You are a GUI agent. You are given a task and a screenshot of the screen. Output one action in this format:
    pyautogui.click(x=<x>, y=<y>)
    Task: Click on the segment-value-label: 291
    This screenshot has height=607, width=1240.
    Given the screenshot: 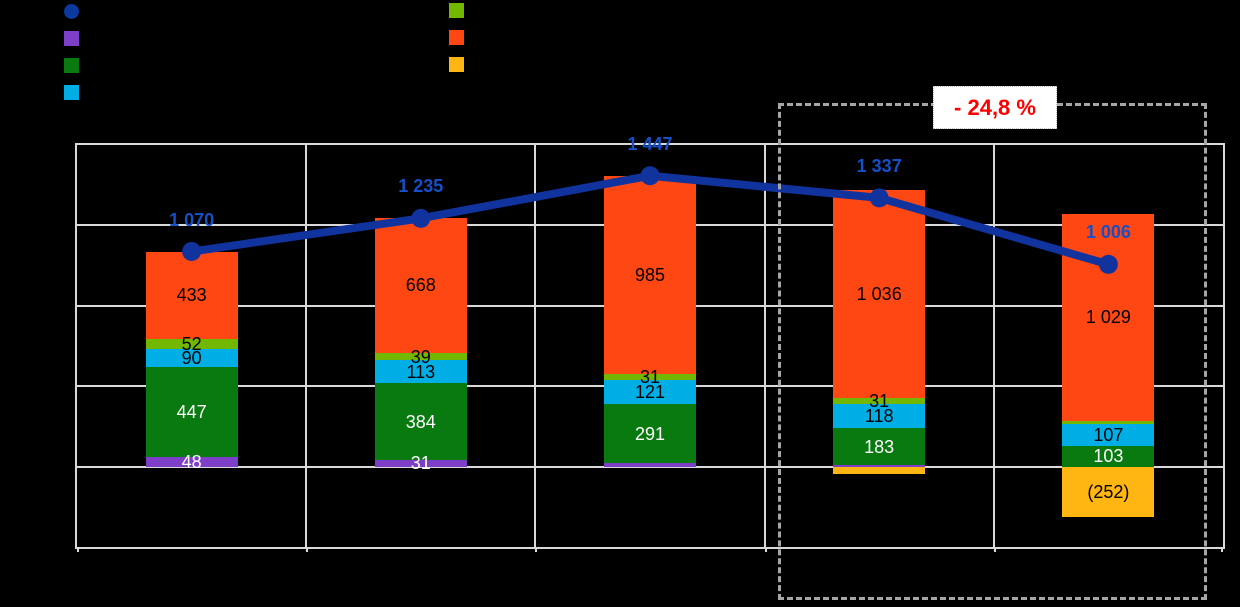 What is the action you would take?
    pyautogui.click(x=650, y=433)
    